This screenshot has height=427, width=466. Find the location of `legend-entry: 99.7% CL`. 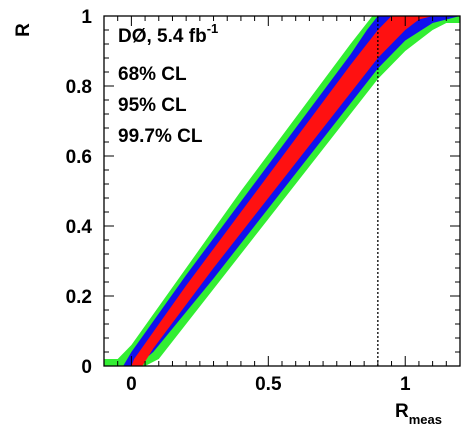

legend-entry: 99.7% CL is located at coordinates (160, 136).